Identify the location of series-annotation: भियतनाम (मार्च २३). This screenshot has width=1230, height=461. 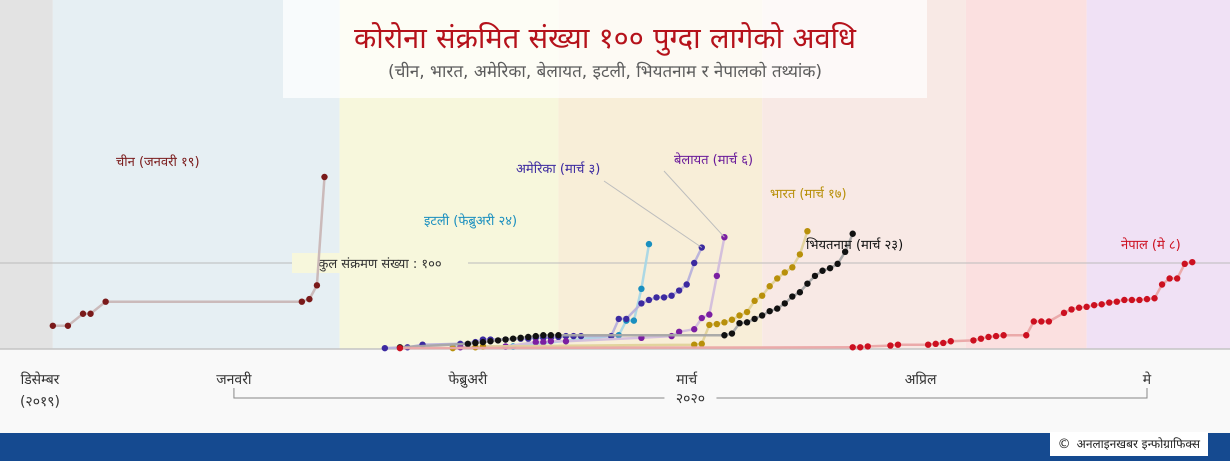
(854, 245).